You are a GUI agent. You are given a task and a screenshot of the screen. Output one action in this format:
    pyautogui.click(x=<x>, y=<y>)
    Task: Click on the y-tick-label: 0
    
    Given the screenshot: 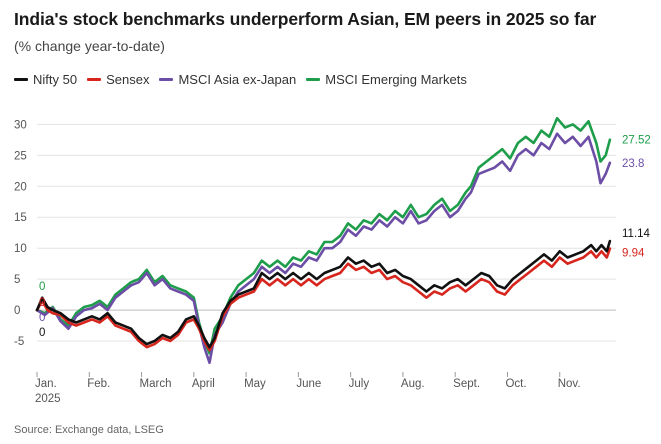 What is the action you would take?
    pyautogui.click(x=17, y=311)
    